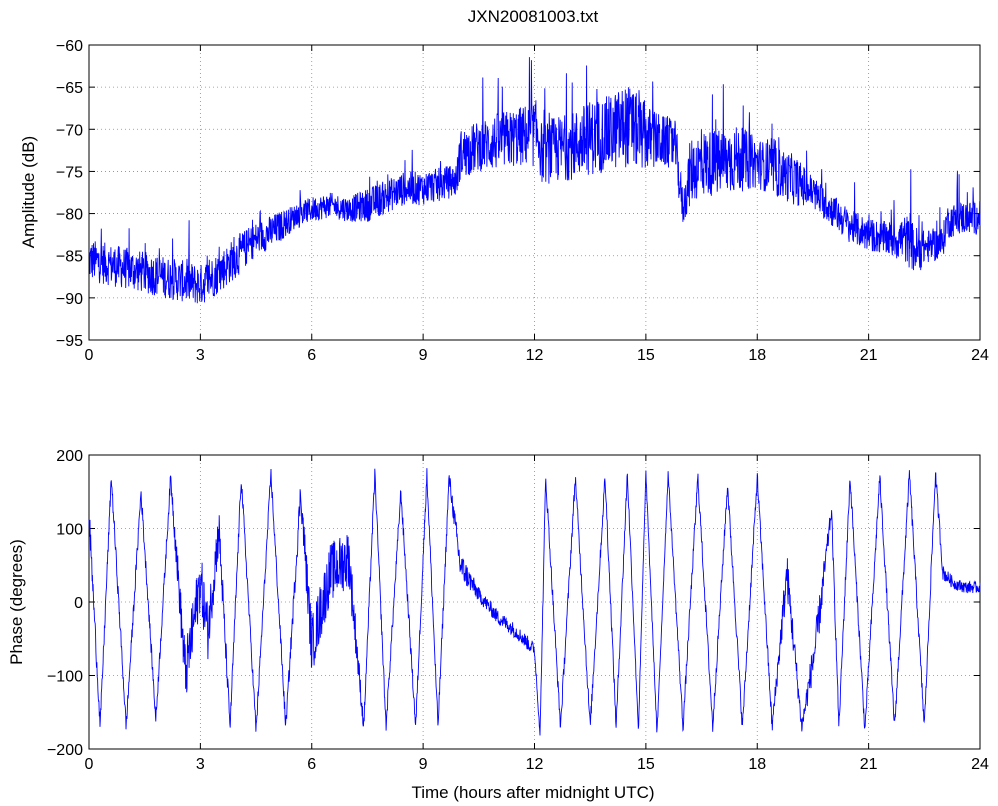 This screenshot has height=806, width=998. What do you see at coordinates (69, 88) in the screenshot?
I see `y-tick-label: −65` at bounding box center [69, 88].